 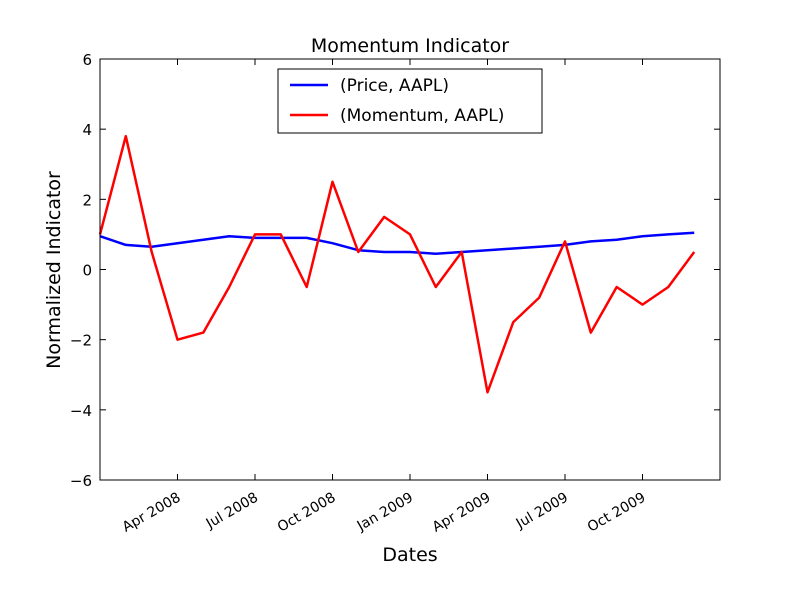 What do you see at coordinates (394, 86) in the screenshot?
I see `legend-label: (Price, AAPL)` at bounding box center [394, 86].